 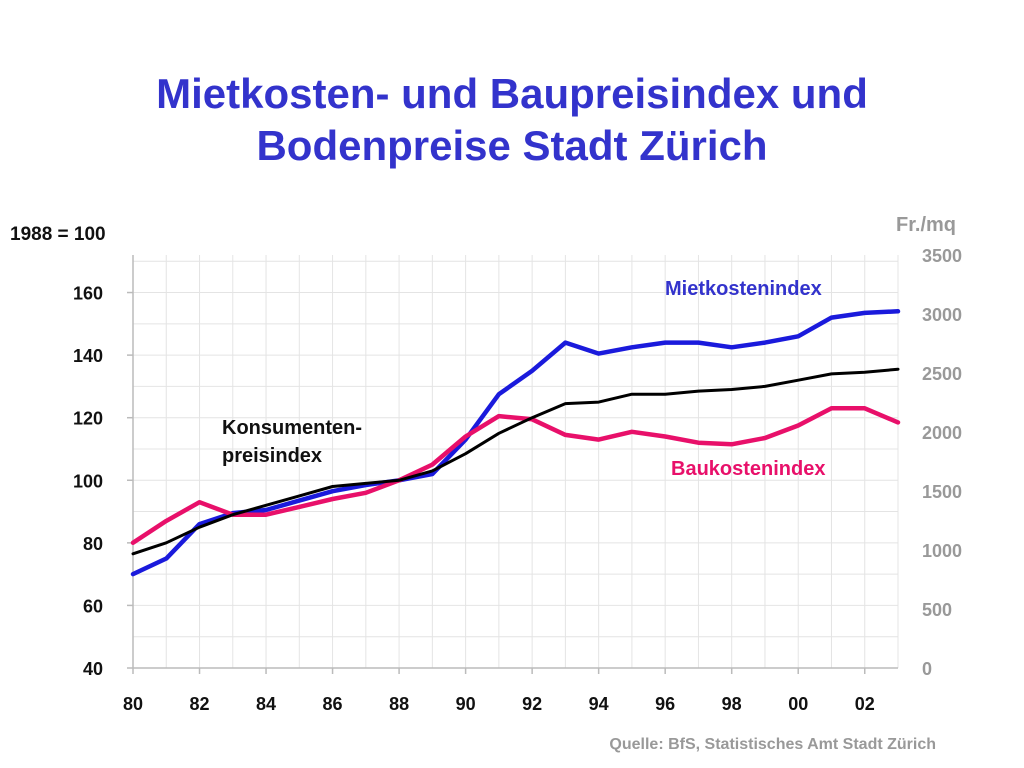 I want to click on left-tick-label: 60, so click(x=93, y=606).